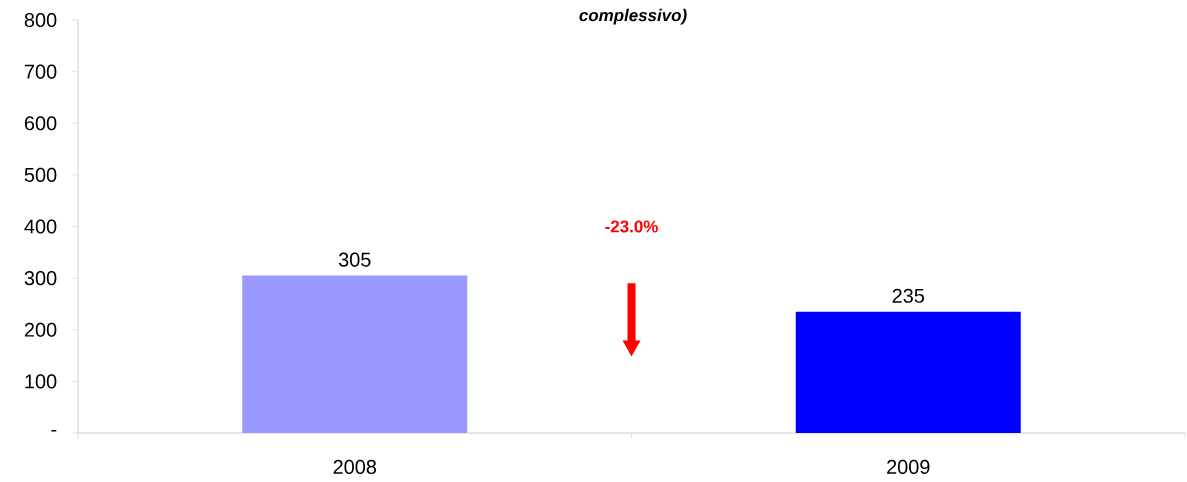  Describe the element at coordinates (40, 174) in the screenshot. I see `y-tick-label: 500` at that location.